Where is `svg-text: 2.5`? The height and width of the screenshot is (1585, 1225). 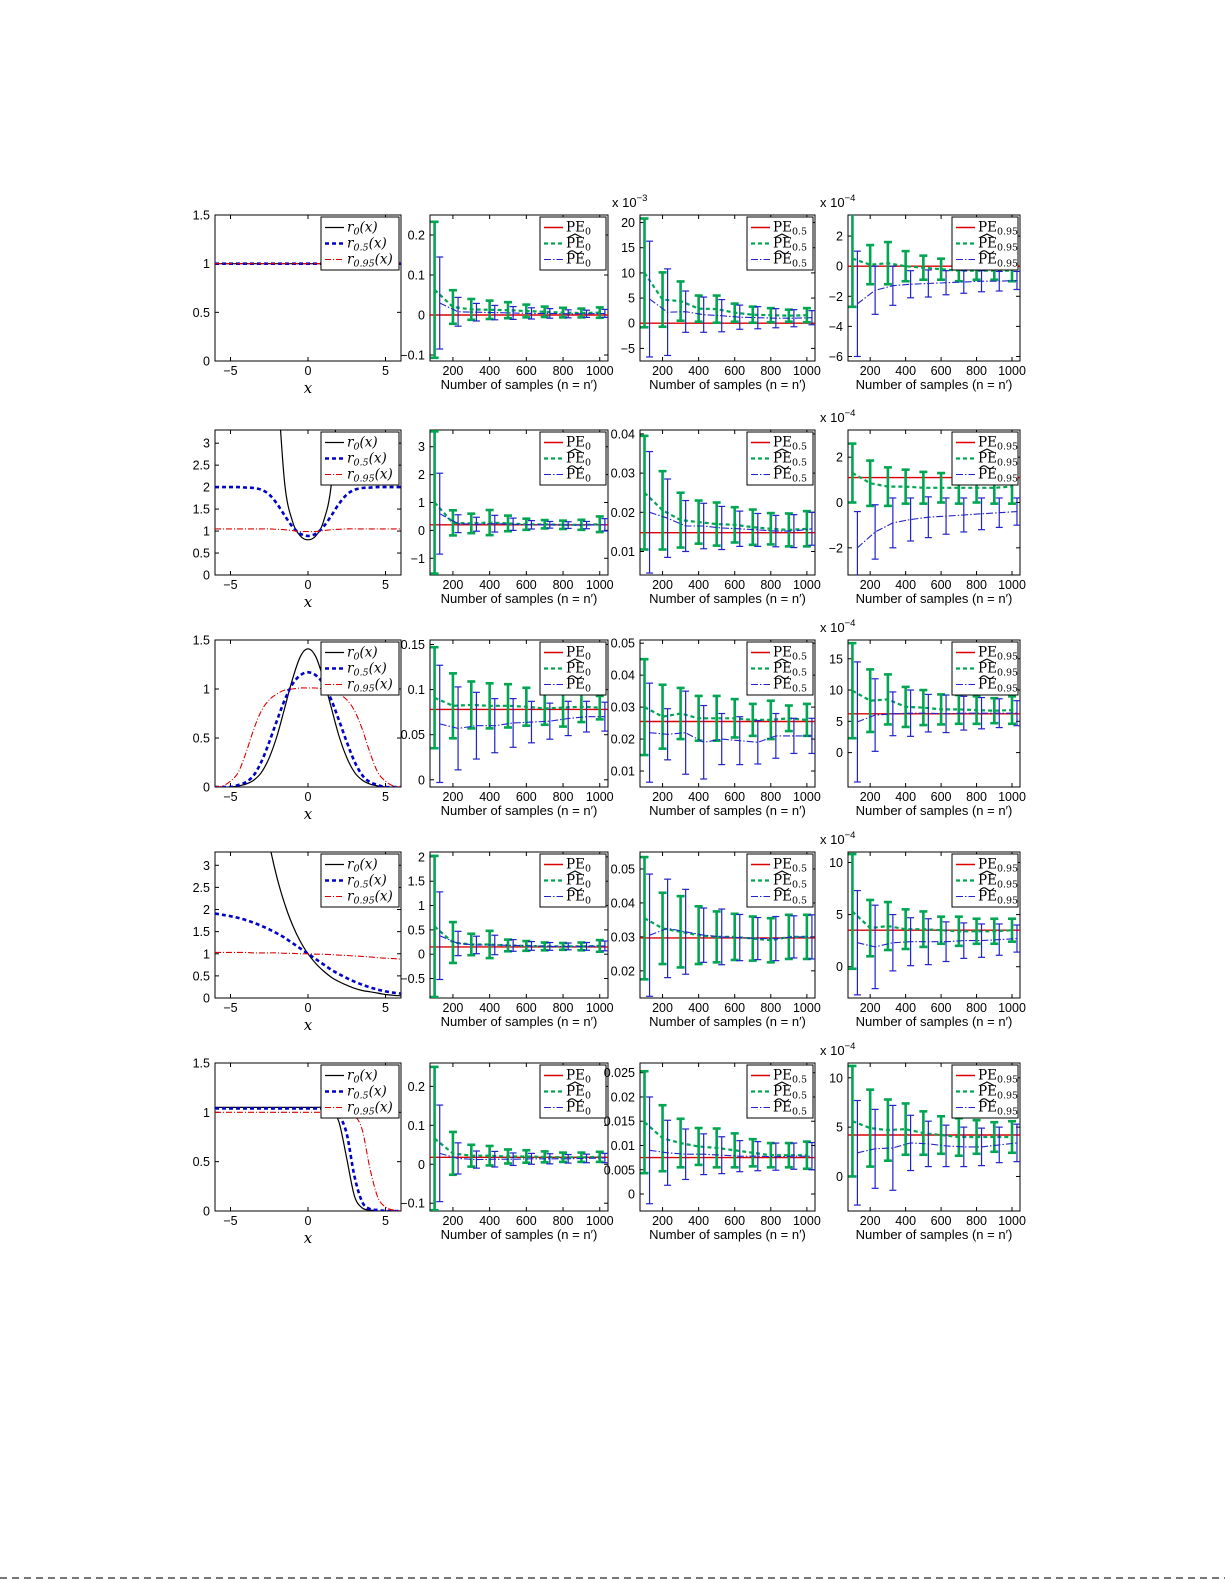
svg-text: 2.5 is located at coordinates (201, 466).